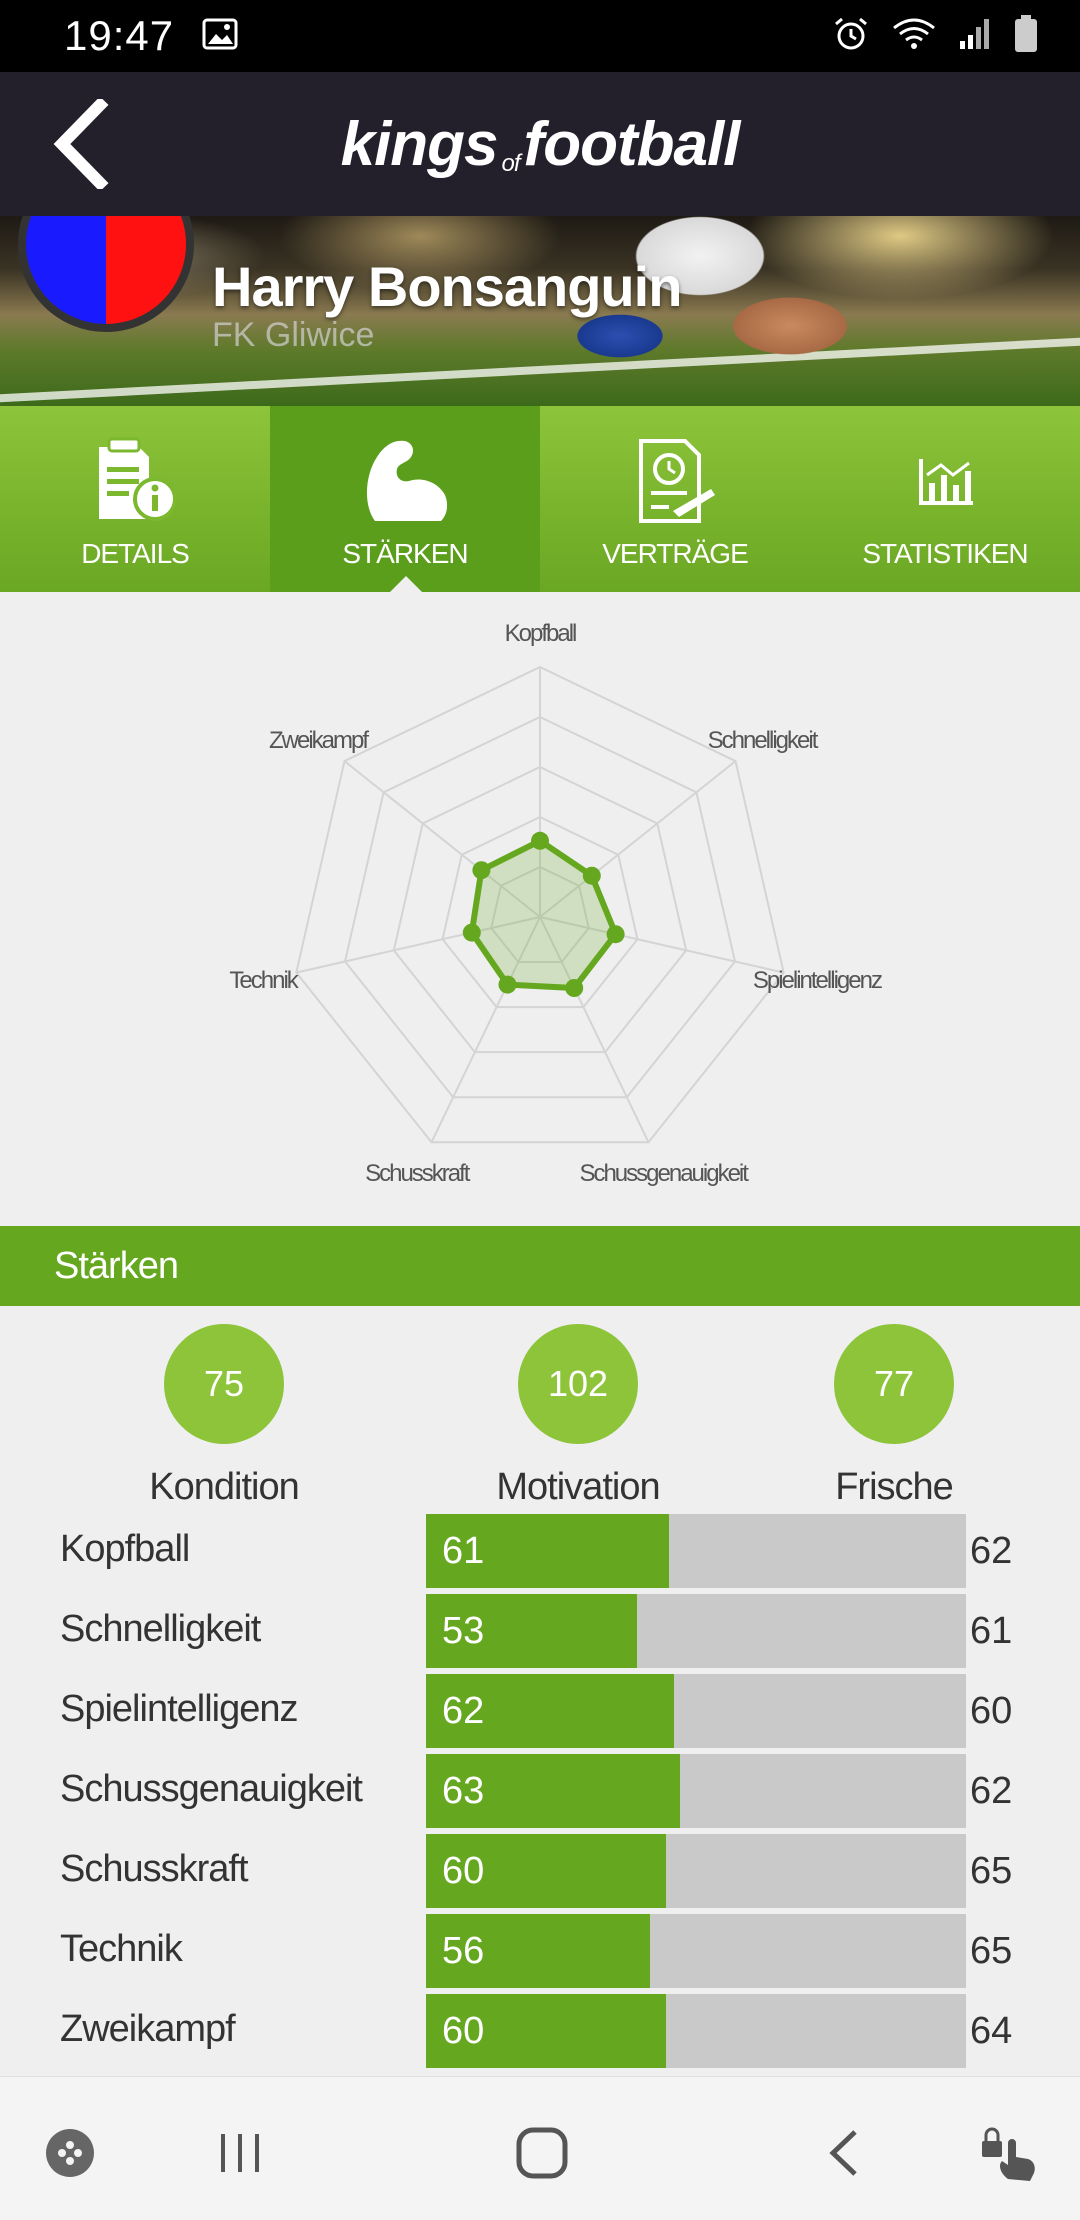  I want to click on touch-lock-icon, so click(1008, 2154).